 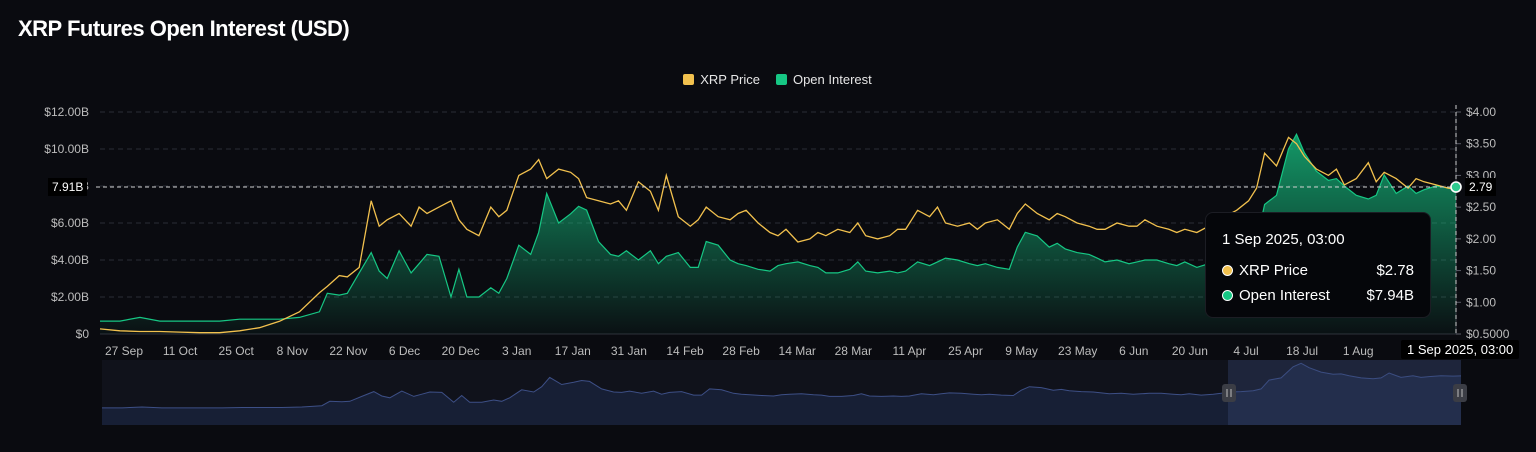 What do you see at coordinates (516, 351) in the screenshot?
I see `x-axis-tick-label: 3 Jan` at bounding box center [516, 351].